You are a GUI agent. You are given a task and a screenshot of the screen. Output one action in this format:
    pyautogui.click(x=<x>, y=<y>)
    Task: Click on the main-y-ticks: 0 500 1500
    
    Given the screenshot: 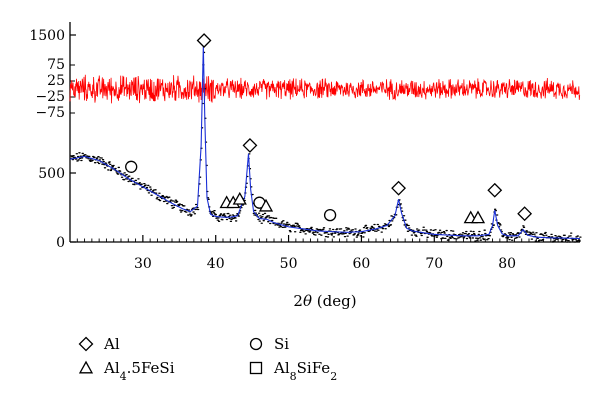 What is the action you would take?
    pyautogui.click(x=52, y=139)
    